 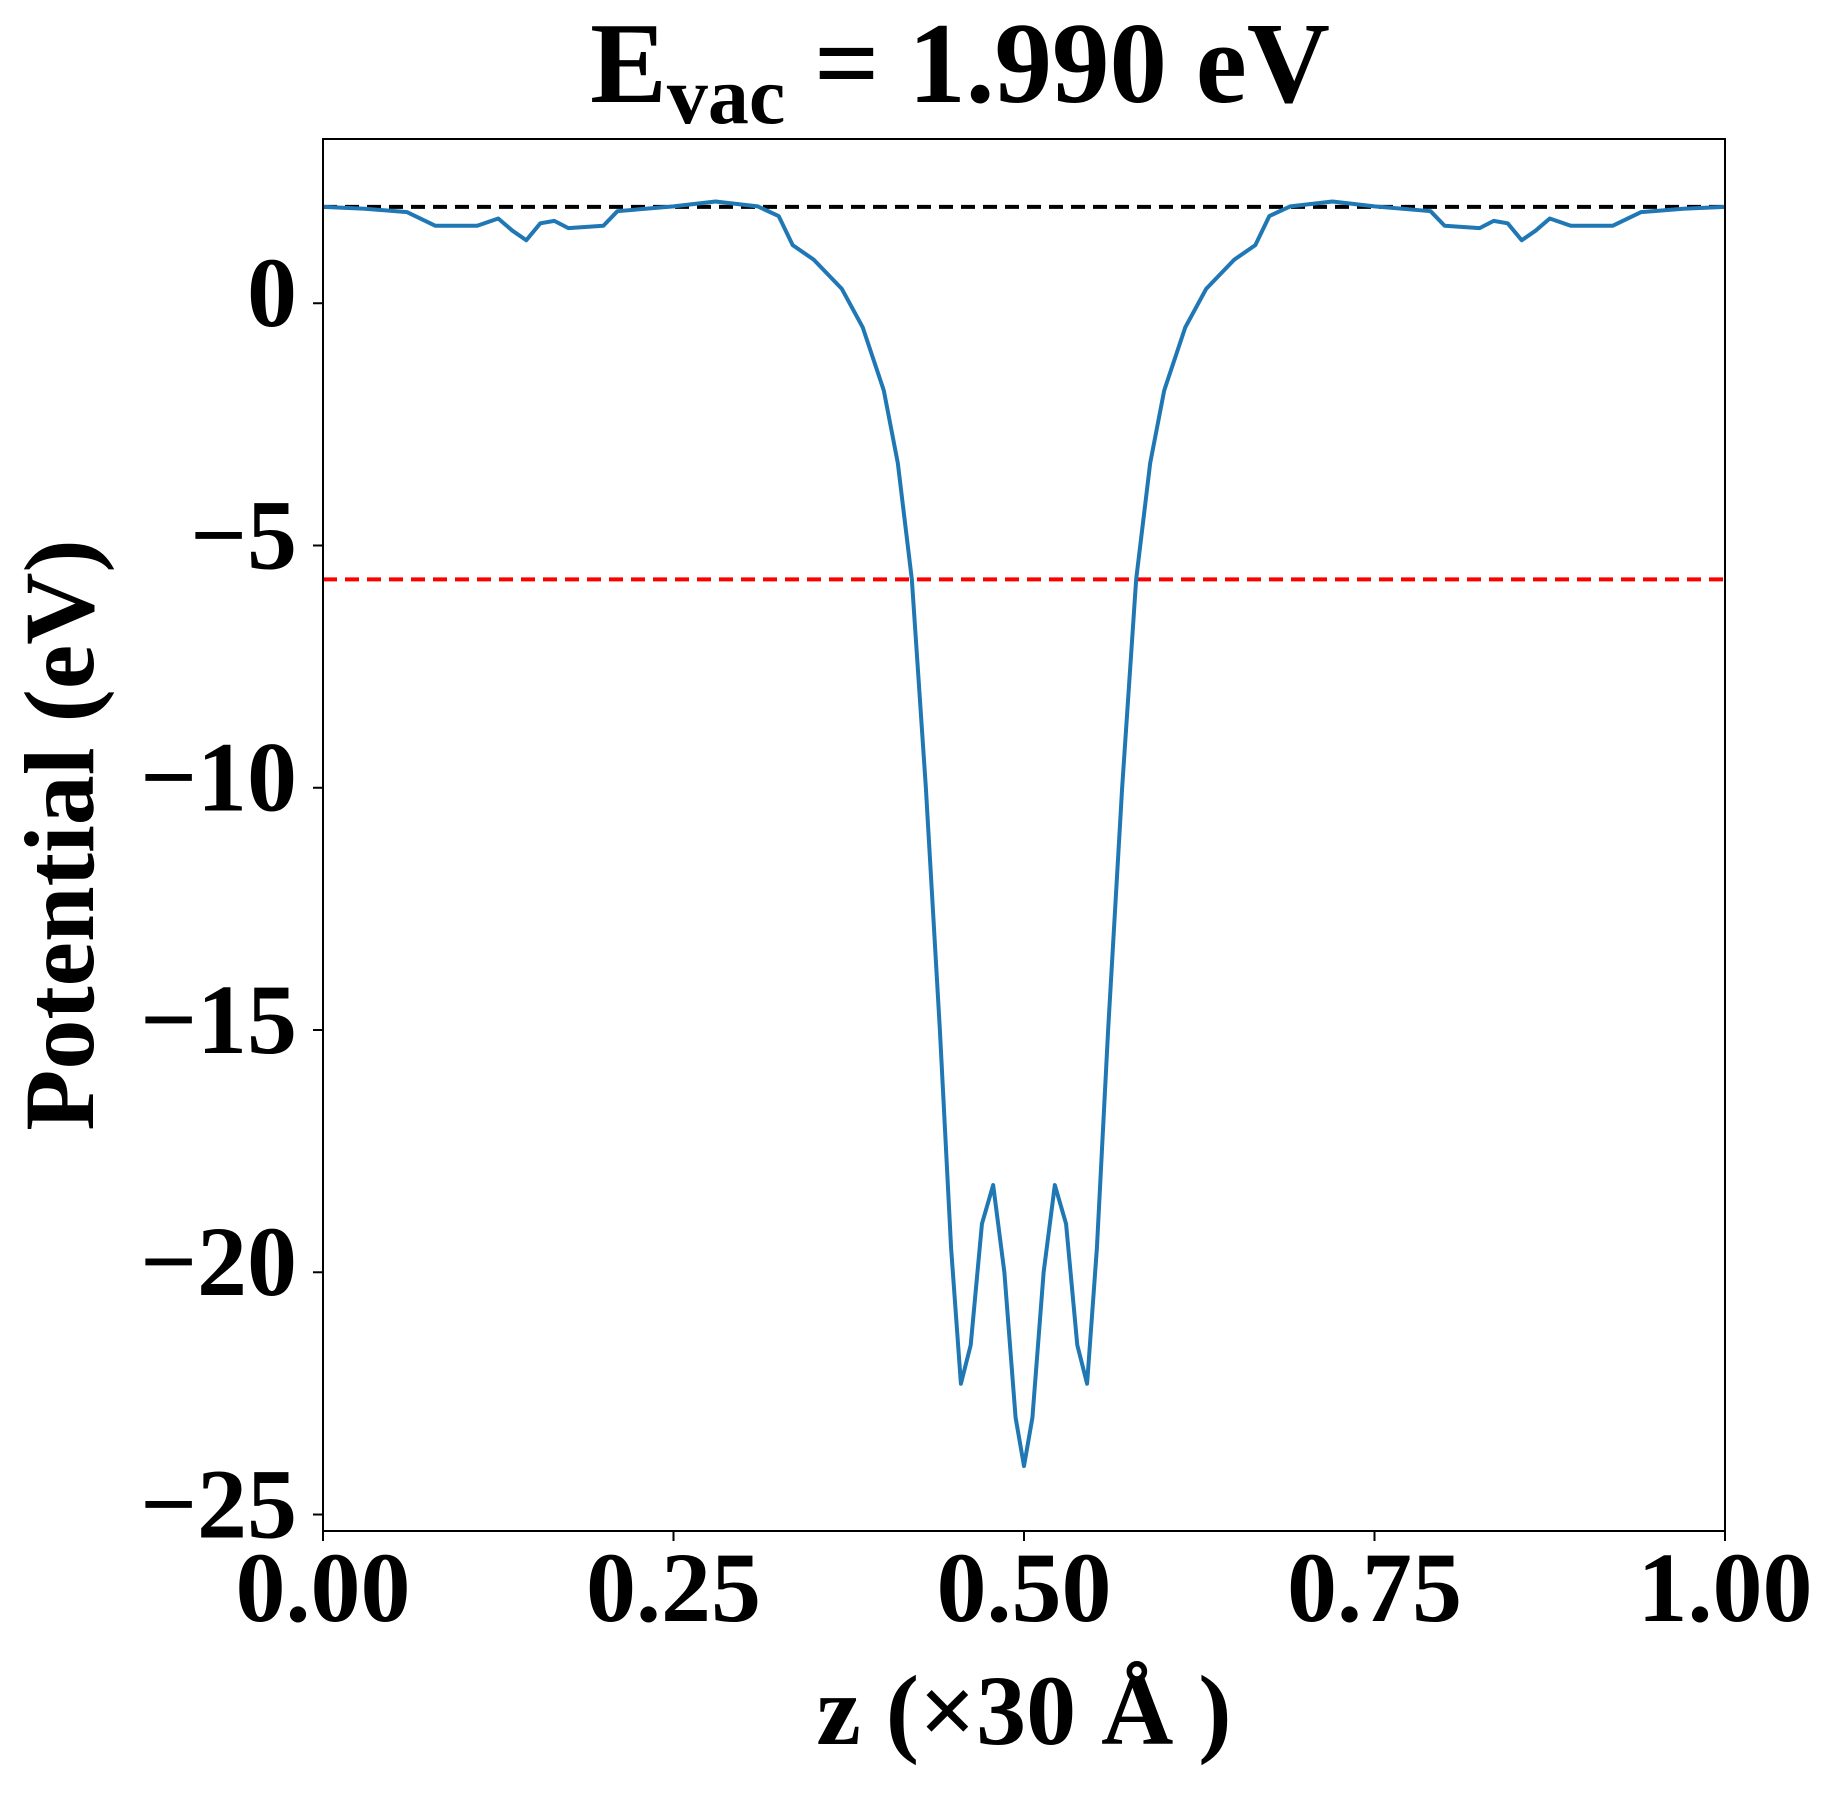 What do you see at coordinates (59, 834) in the screenshot?
I see `y-axis-label: Potential (eV)` at bounding box center [59, 834].